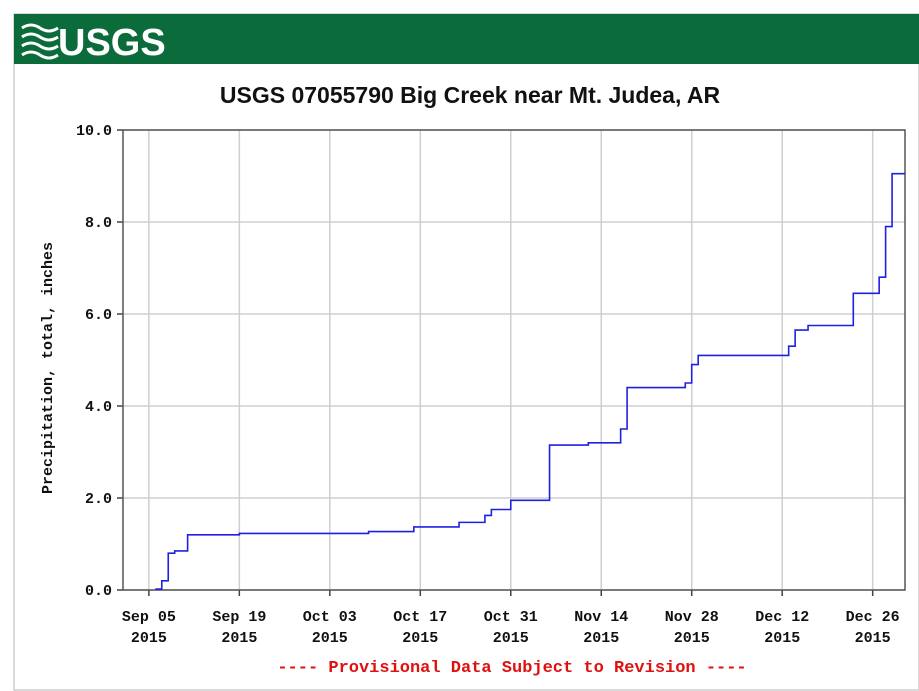  Describe the element at coordinates (94, 131) in the screenshot. I see `y-tick-label: 10.0` at that location.